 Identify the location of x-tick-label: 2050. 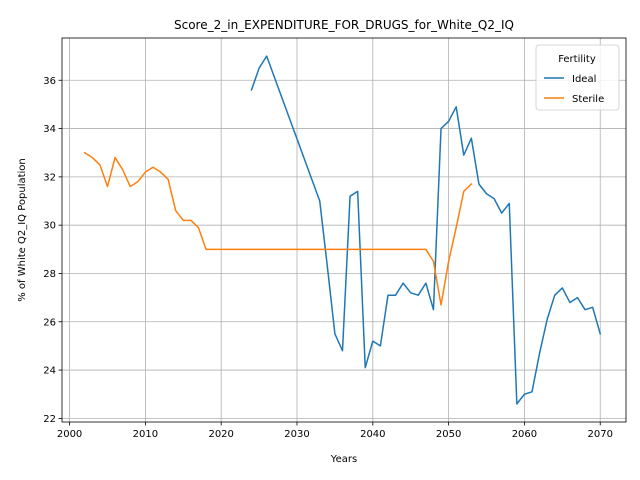
(448, 434).